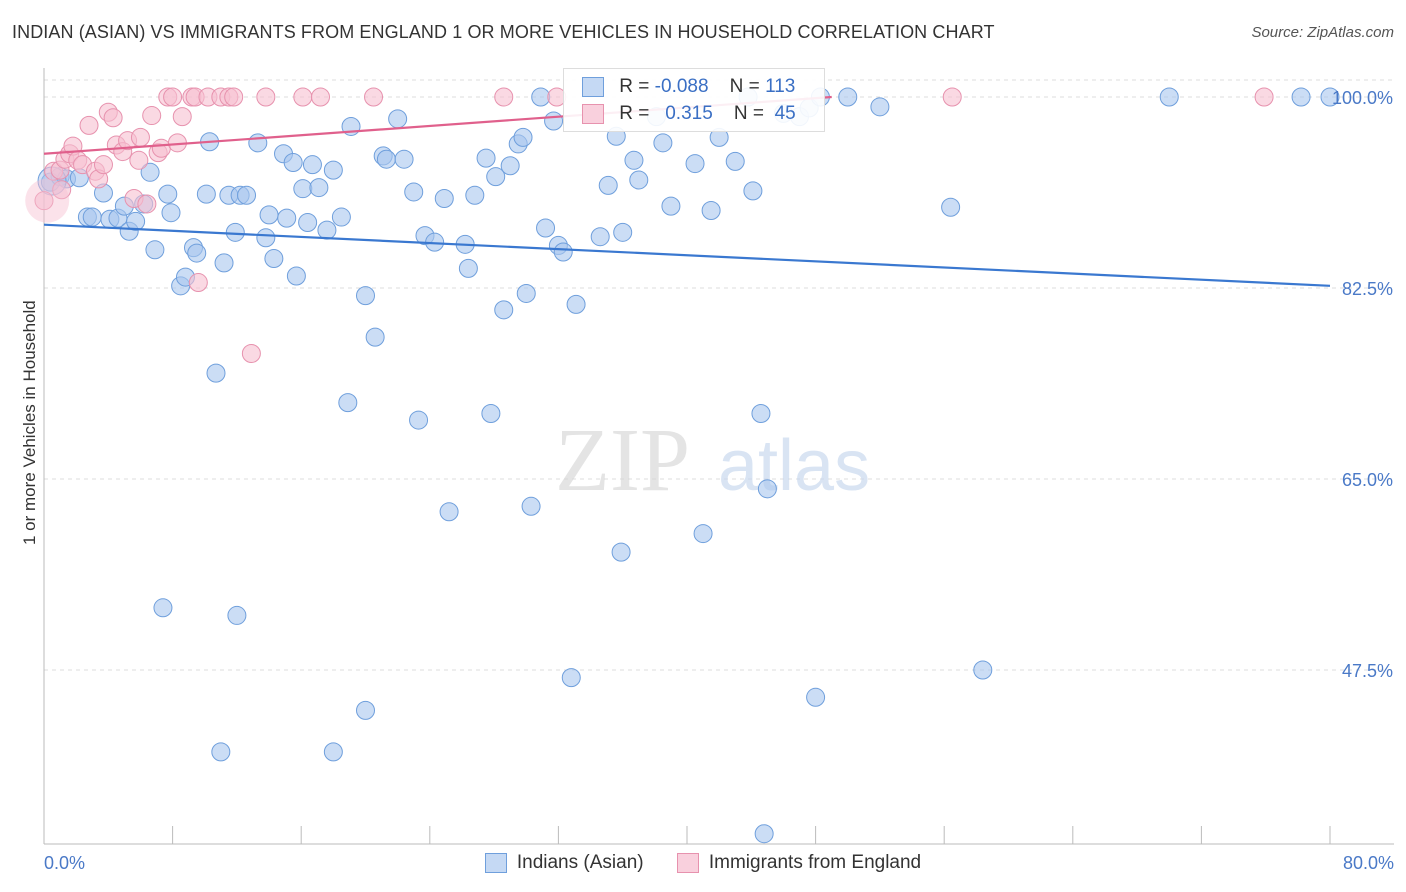 This screenshot has height=892, width=1406. I want to click on series-legend: Indians (Asian) Immigrants from England, so click(703, 863).